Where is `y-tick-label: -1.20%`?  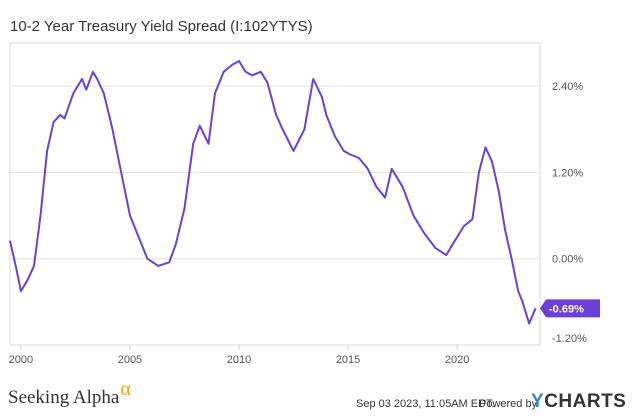
y-tick-label: -1.20% is located at coordinates (569, 339).